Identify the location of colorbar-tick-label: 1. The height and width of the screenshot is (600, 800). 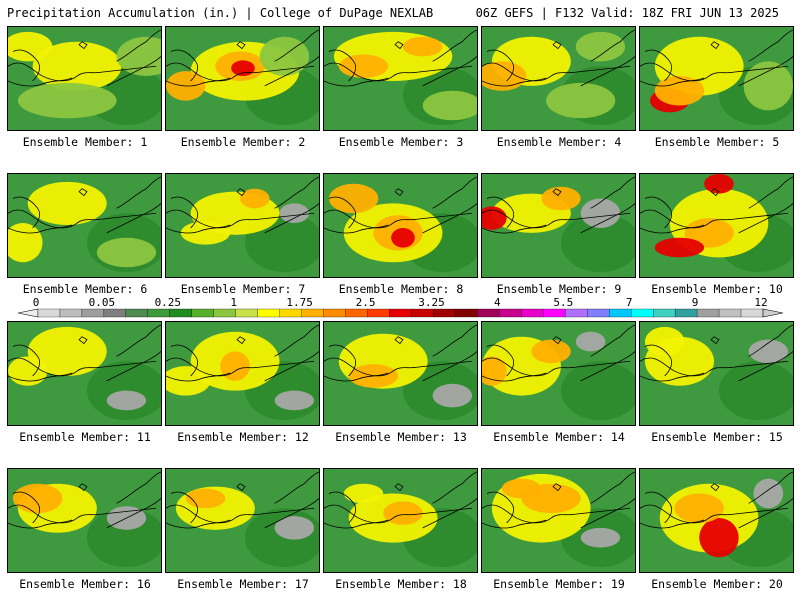
(234, 302).